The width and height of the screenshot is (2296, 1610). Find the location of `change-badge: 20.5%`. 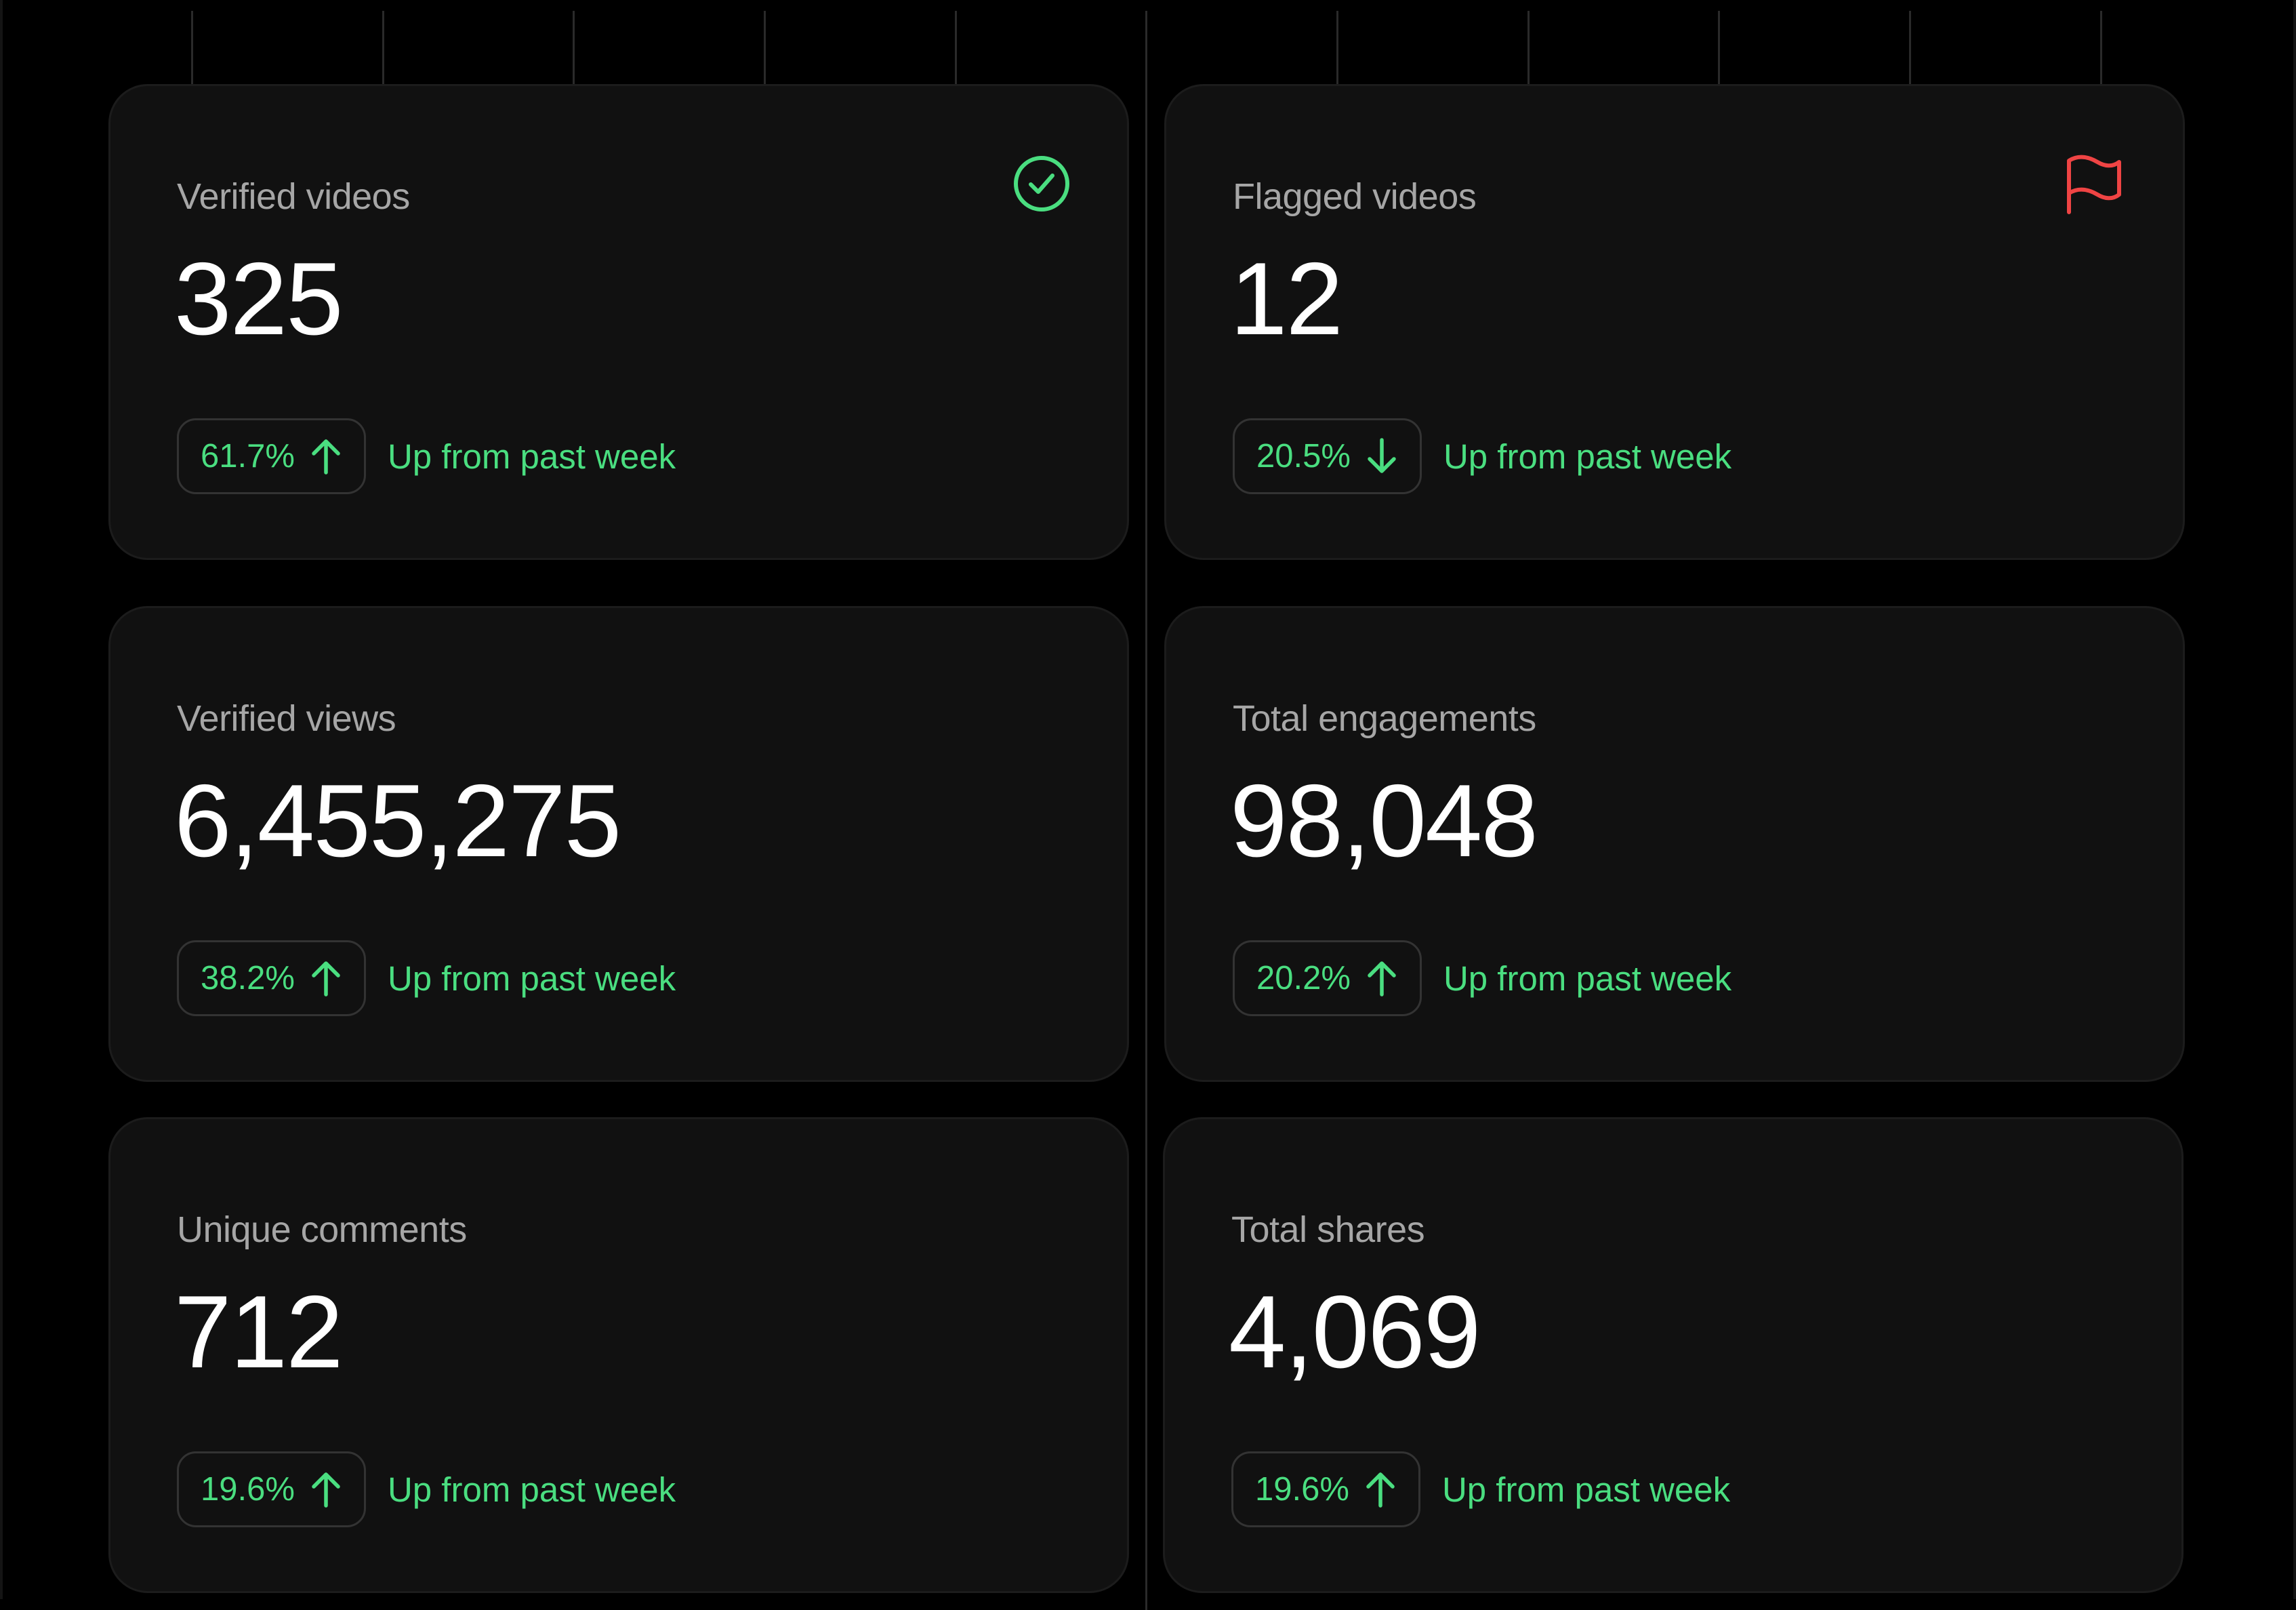

change-badge: 20.5% is located at coordinates (1327, 456).